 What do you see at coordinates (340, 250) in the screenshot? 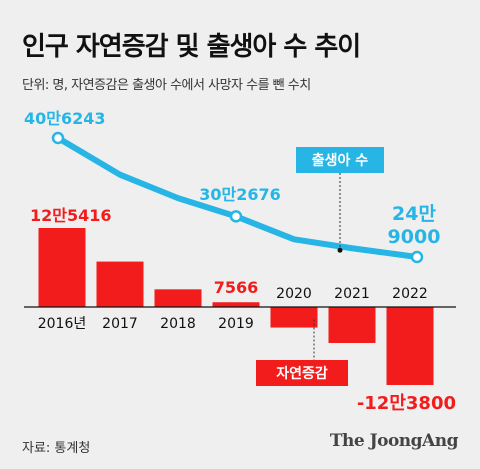
I see `births-callout-dot` at bounding box center [340, 250].